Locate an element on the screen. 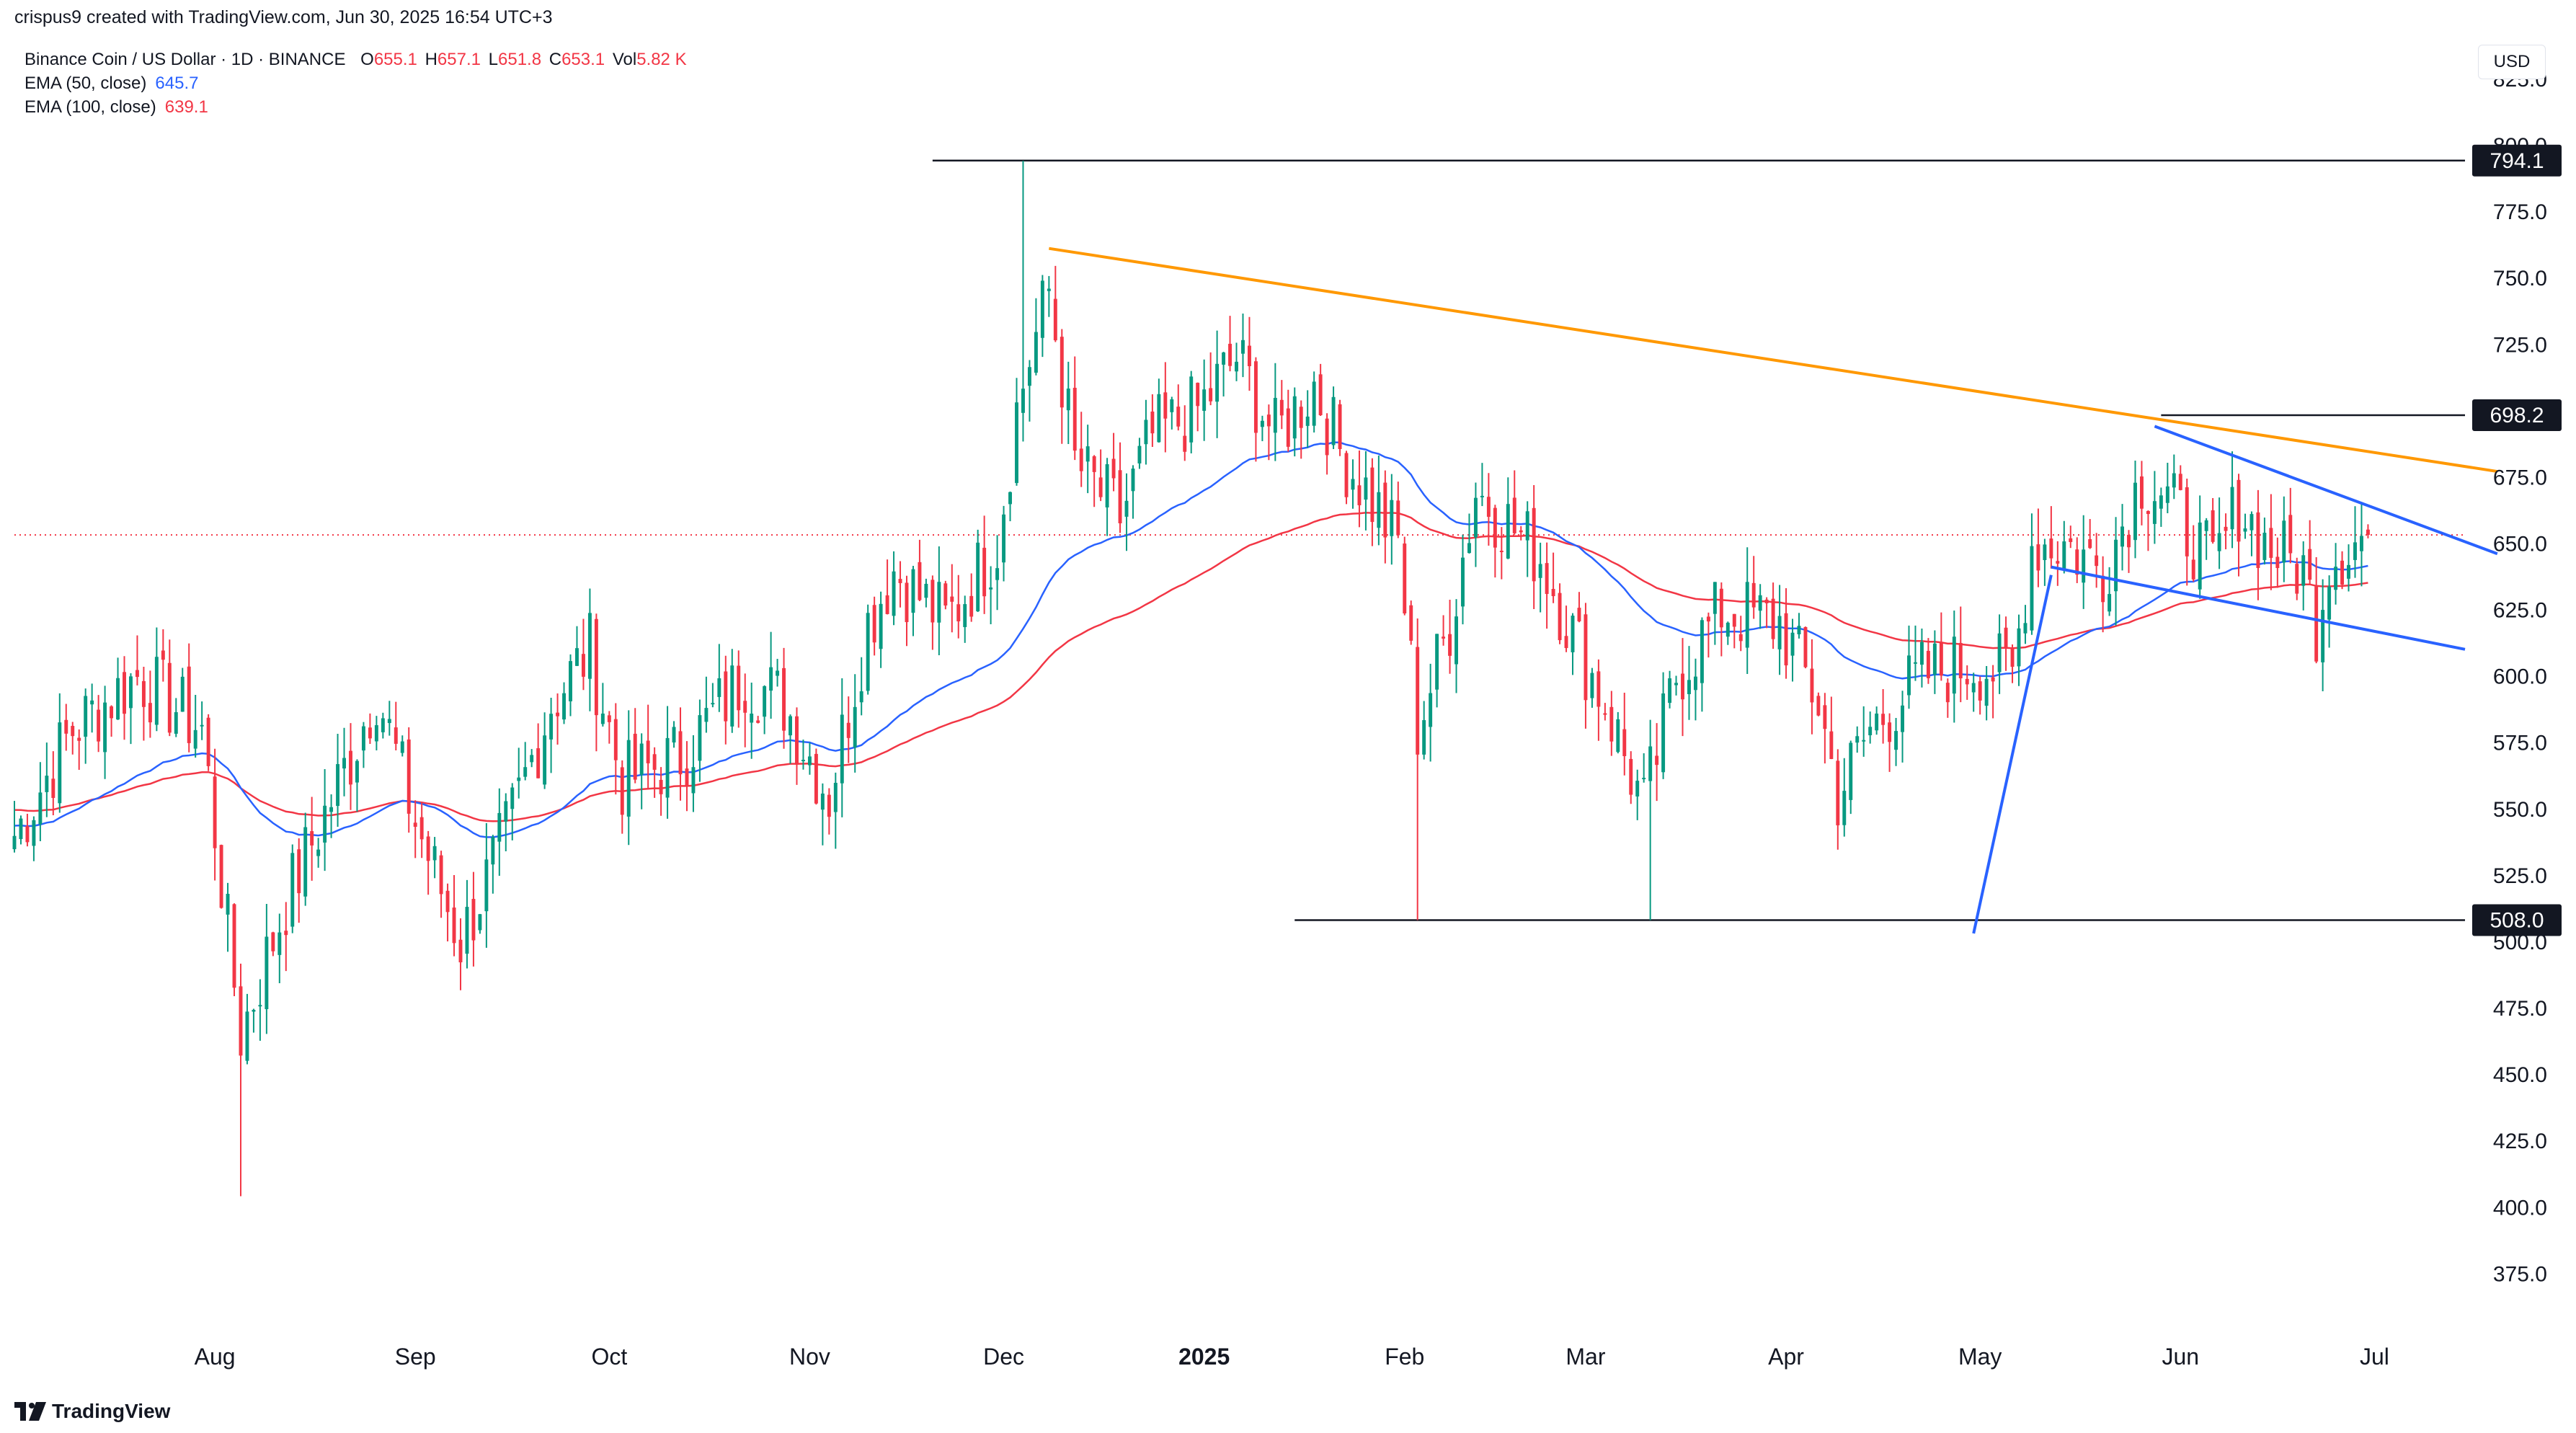  tradingview-brand: TradingView is located at coordinates (92, 1411).